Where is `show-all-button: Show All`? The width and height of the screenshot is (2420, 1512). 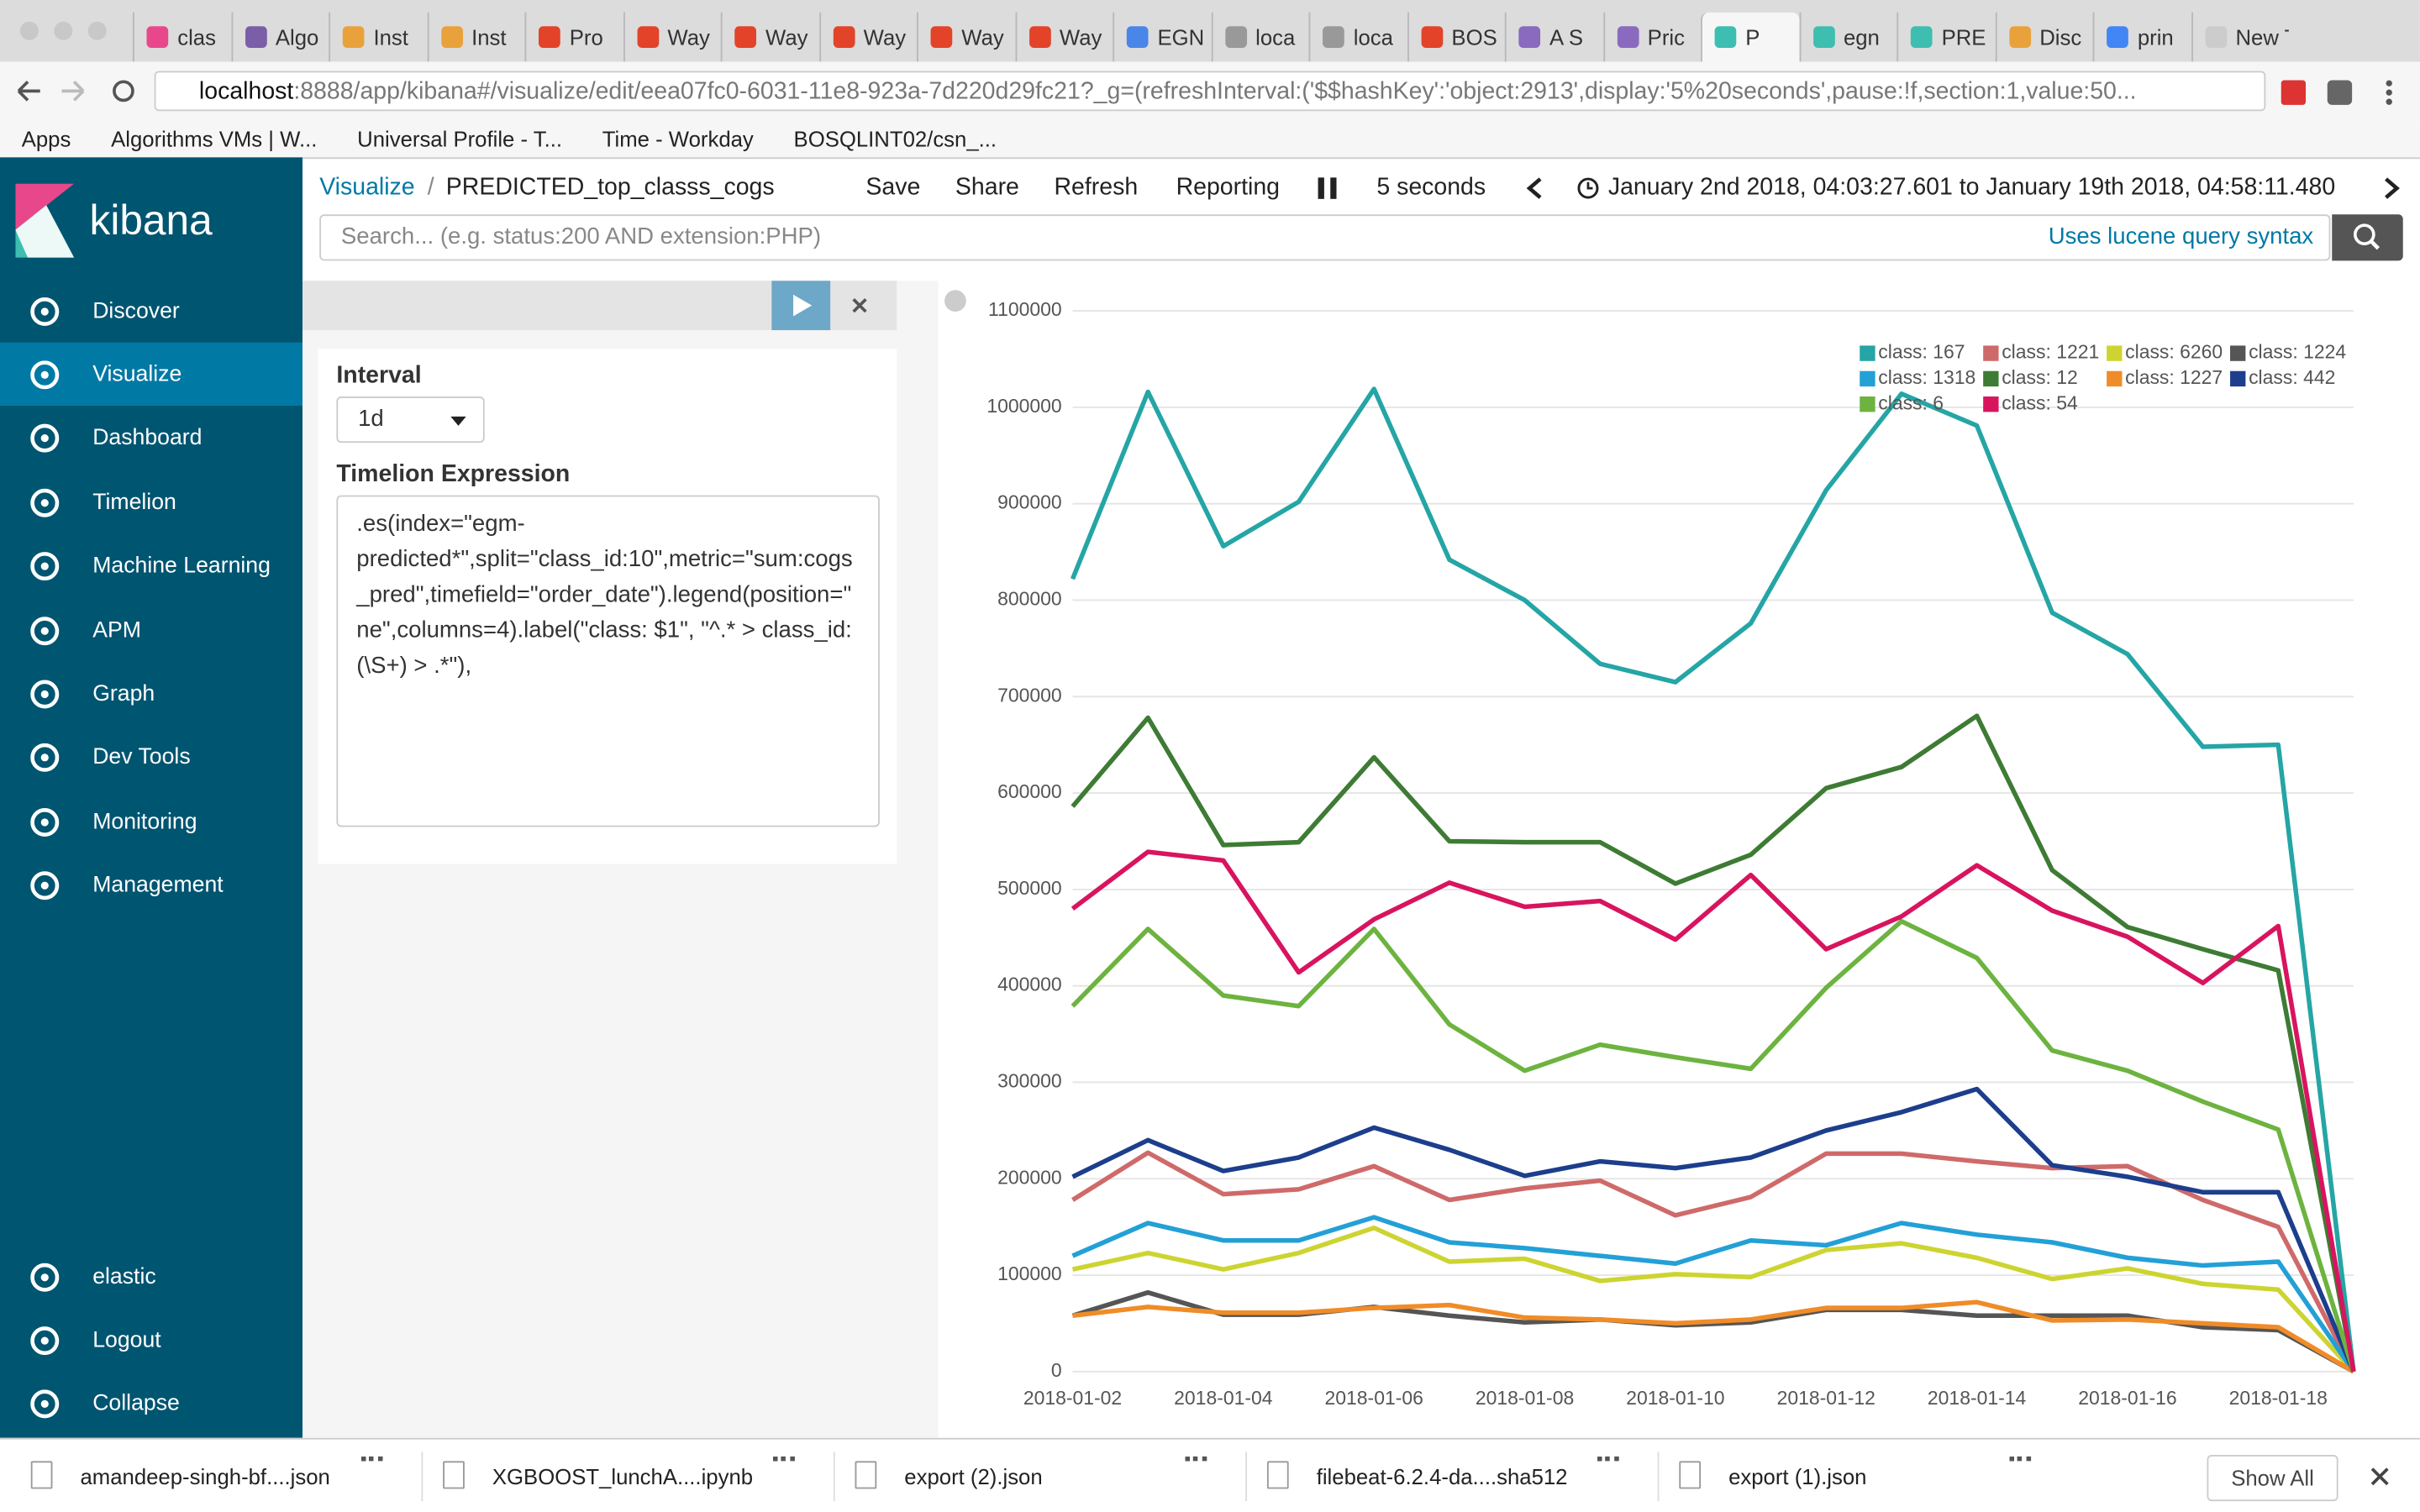
show-all-button: Show All is located at coordinates (2272, 1478).